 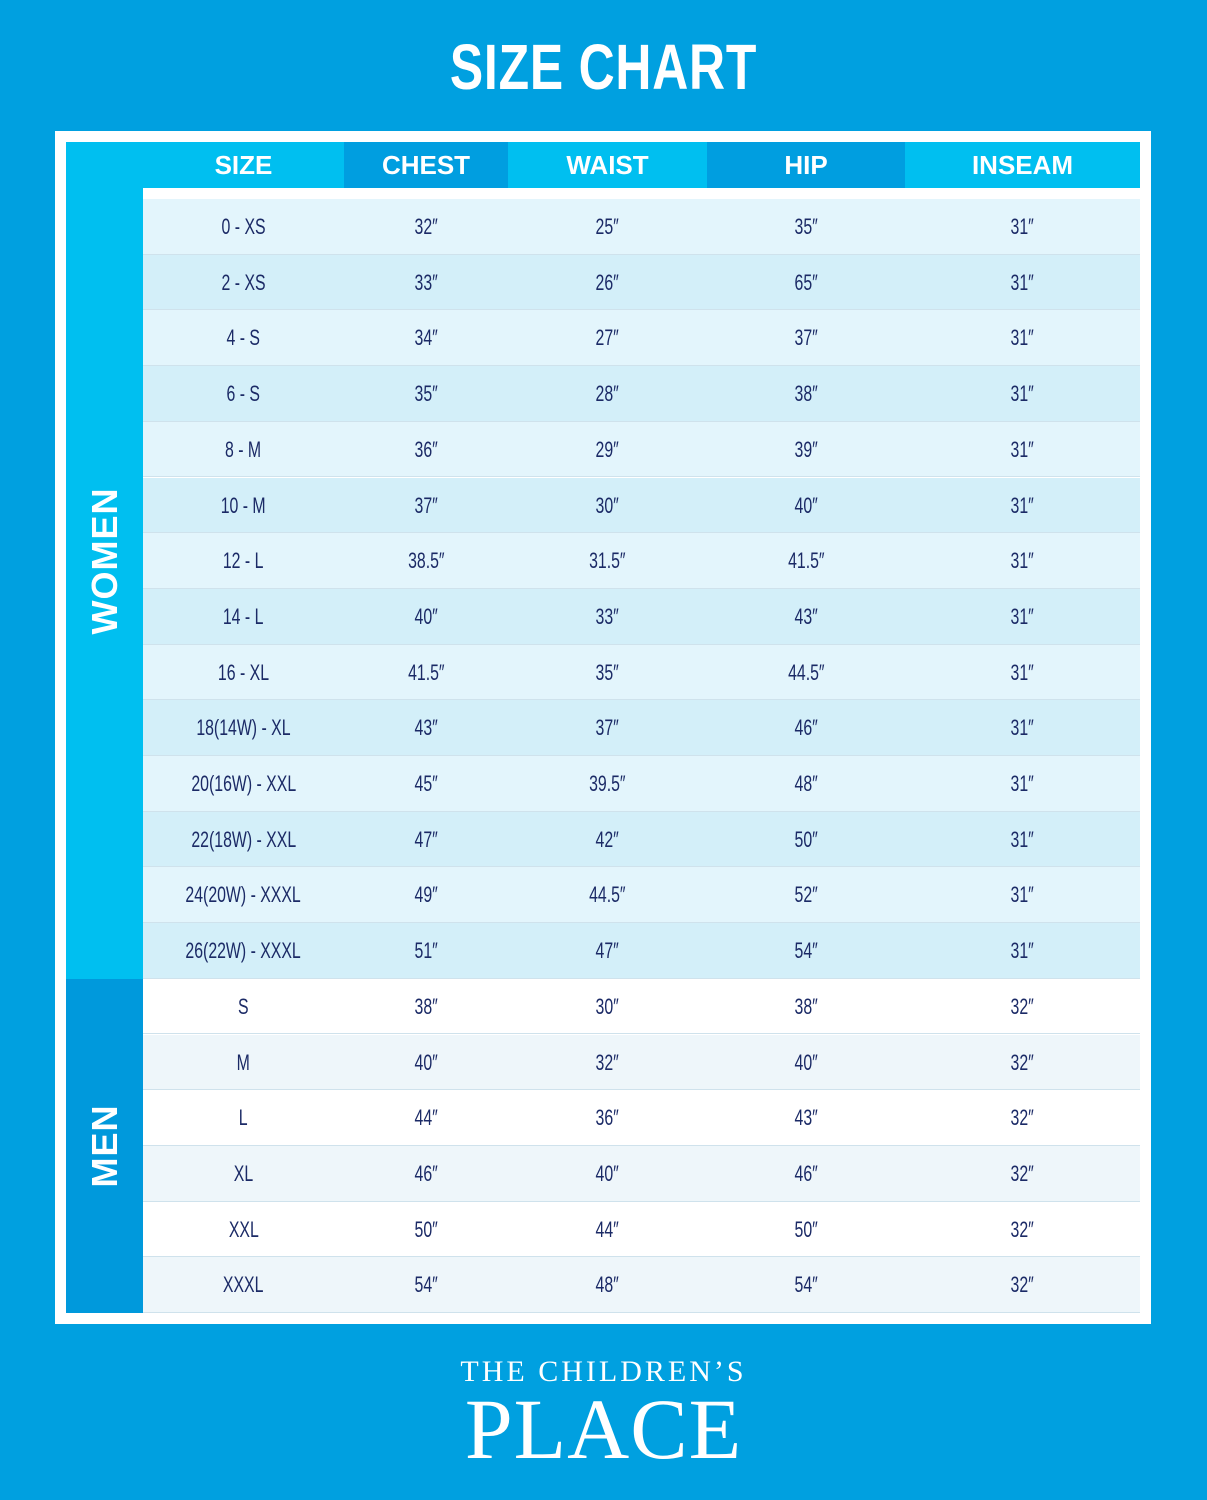 What do you see at coordinates (607, 505) in the screenshot?
I see `cell-waist: 30″` at bounding box center [607, 505].